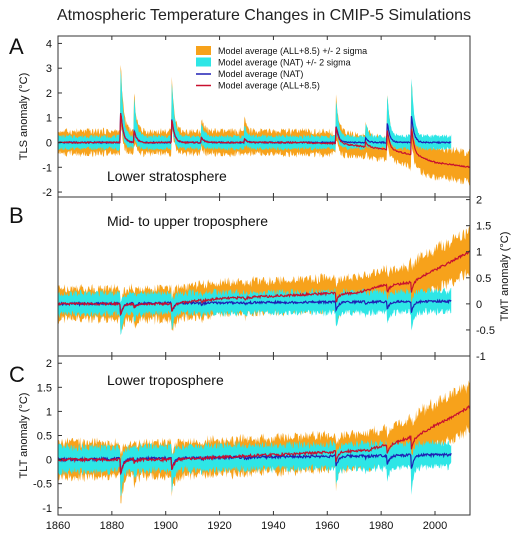 This screenshot has height=537, width=524. What do you see at coordinates (165, 526) in the screenshot?
I see `x-tick-label: 1900` at bounding box center [165, 526].